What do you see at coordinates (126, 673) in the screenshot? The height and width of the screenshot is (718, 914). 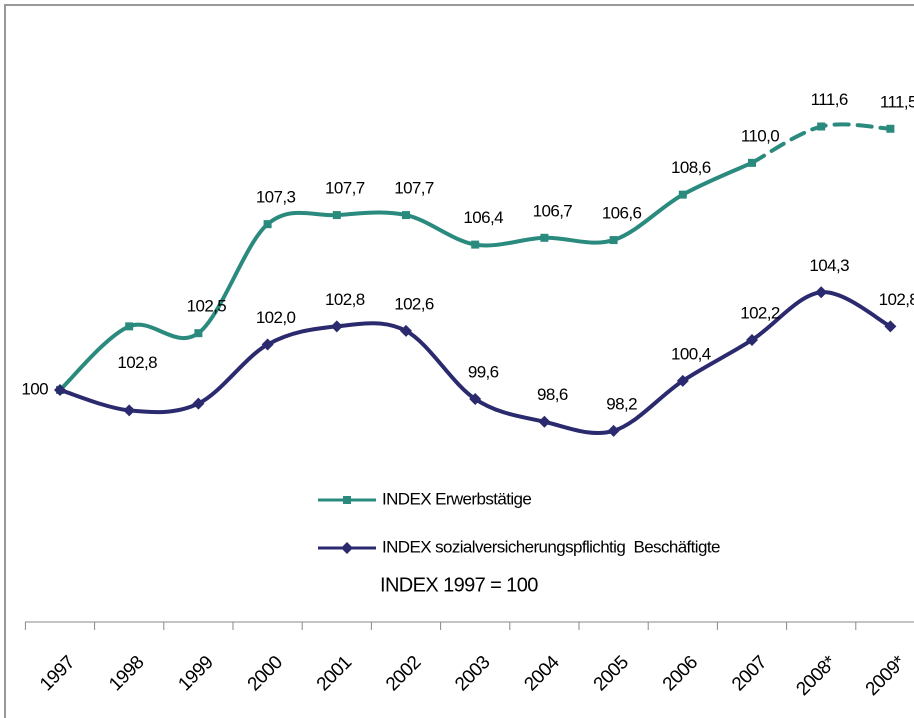 I see `x-tick-label: 1998` at bounding box center [126, 673].